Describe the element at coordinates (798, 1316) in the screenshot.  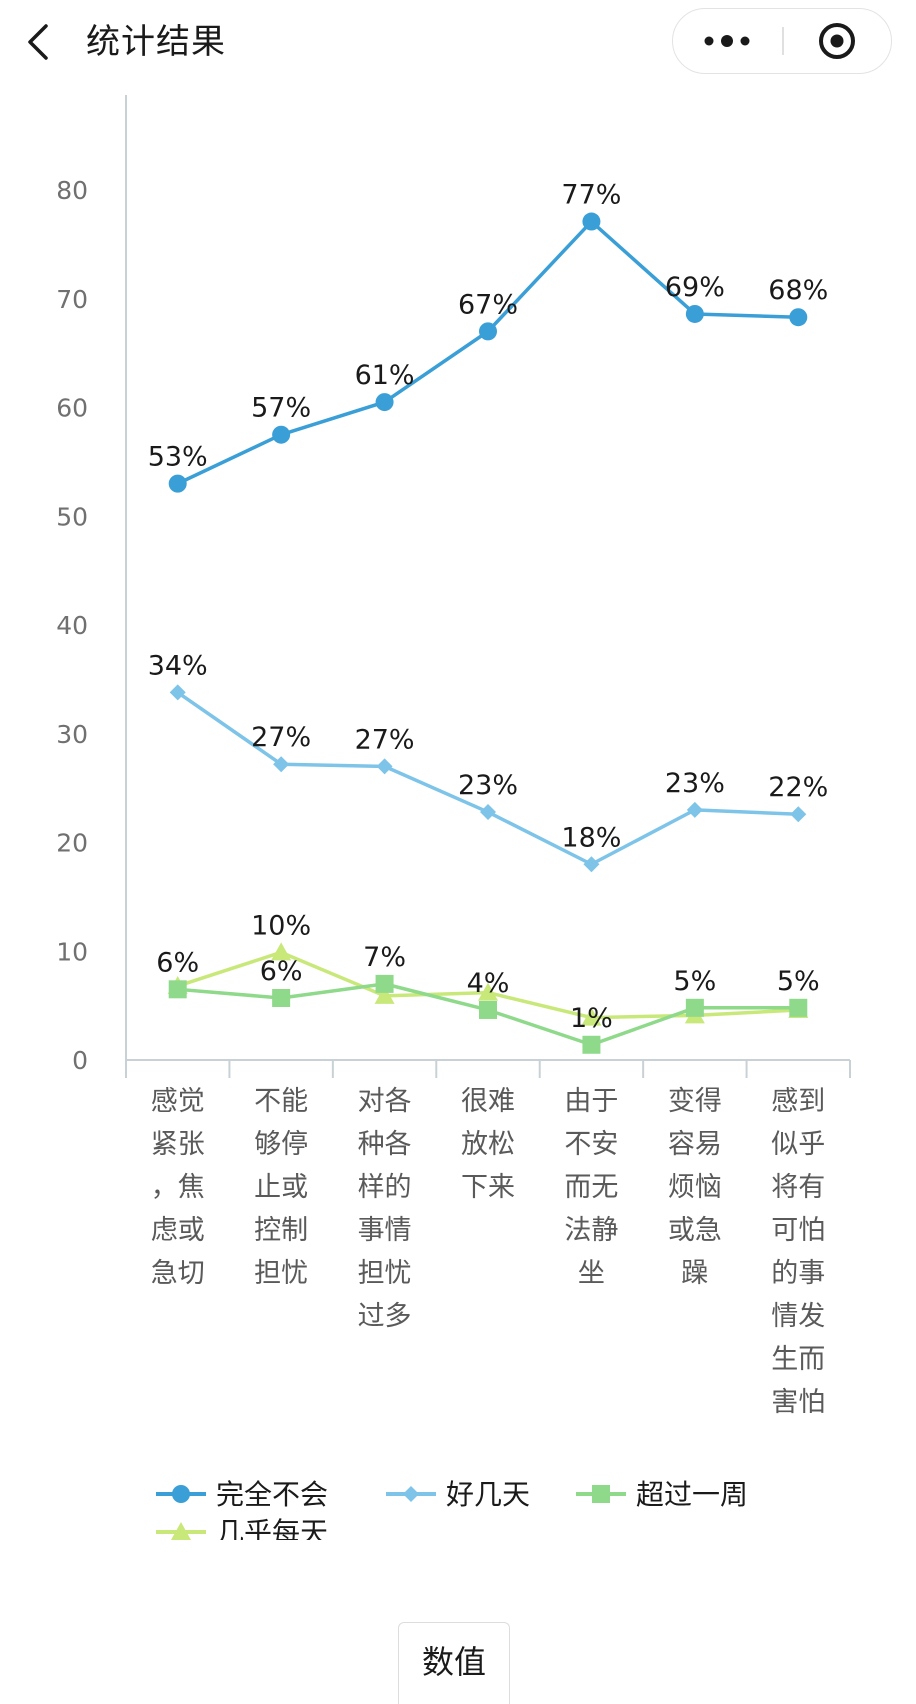
I see `x-category-label: 情发` at that location.